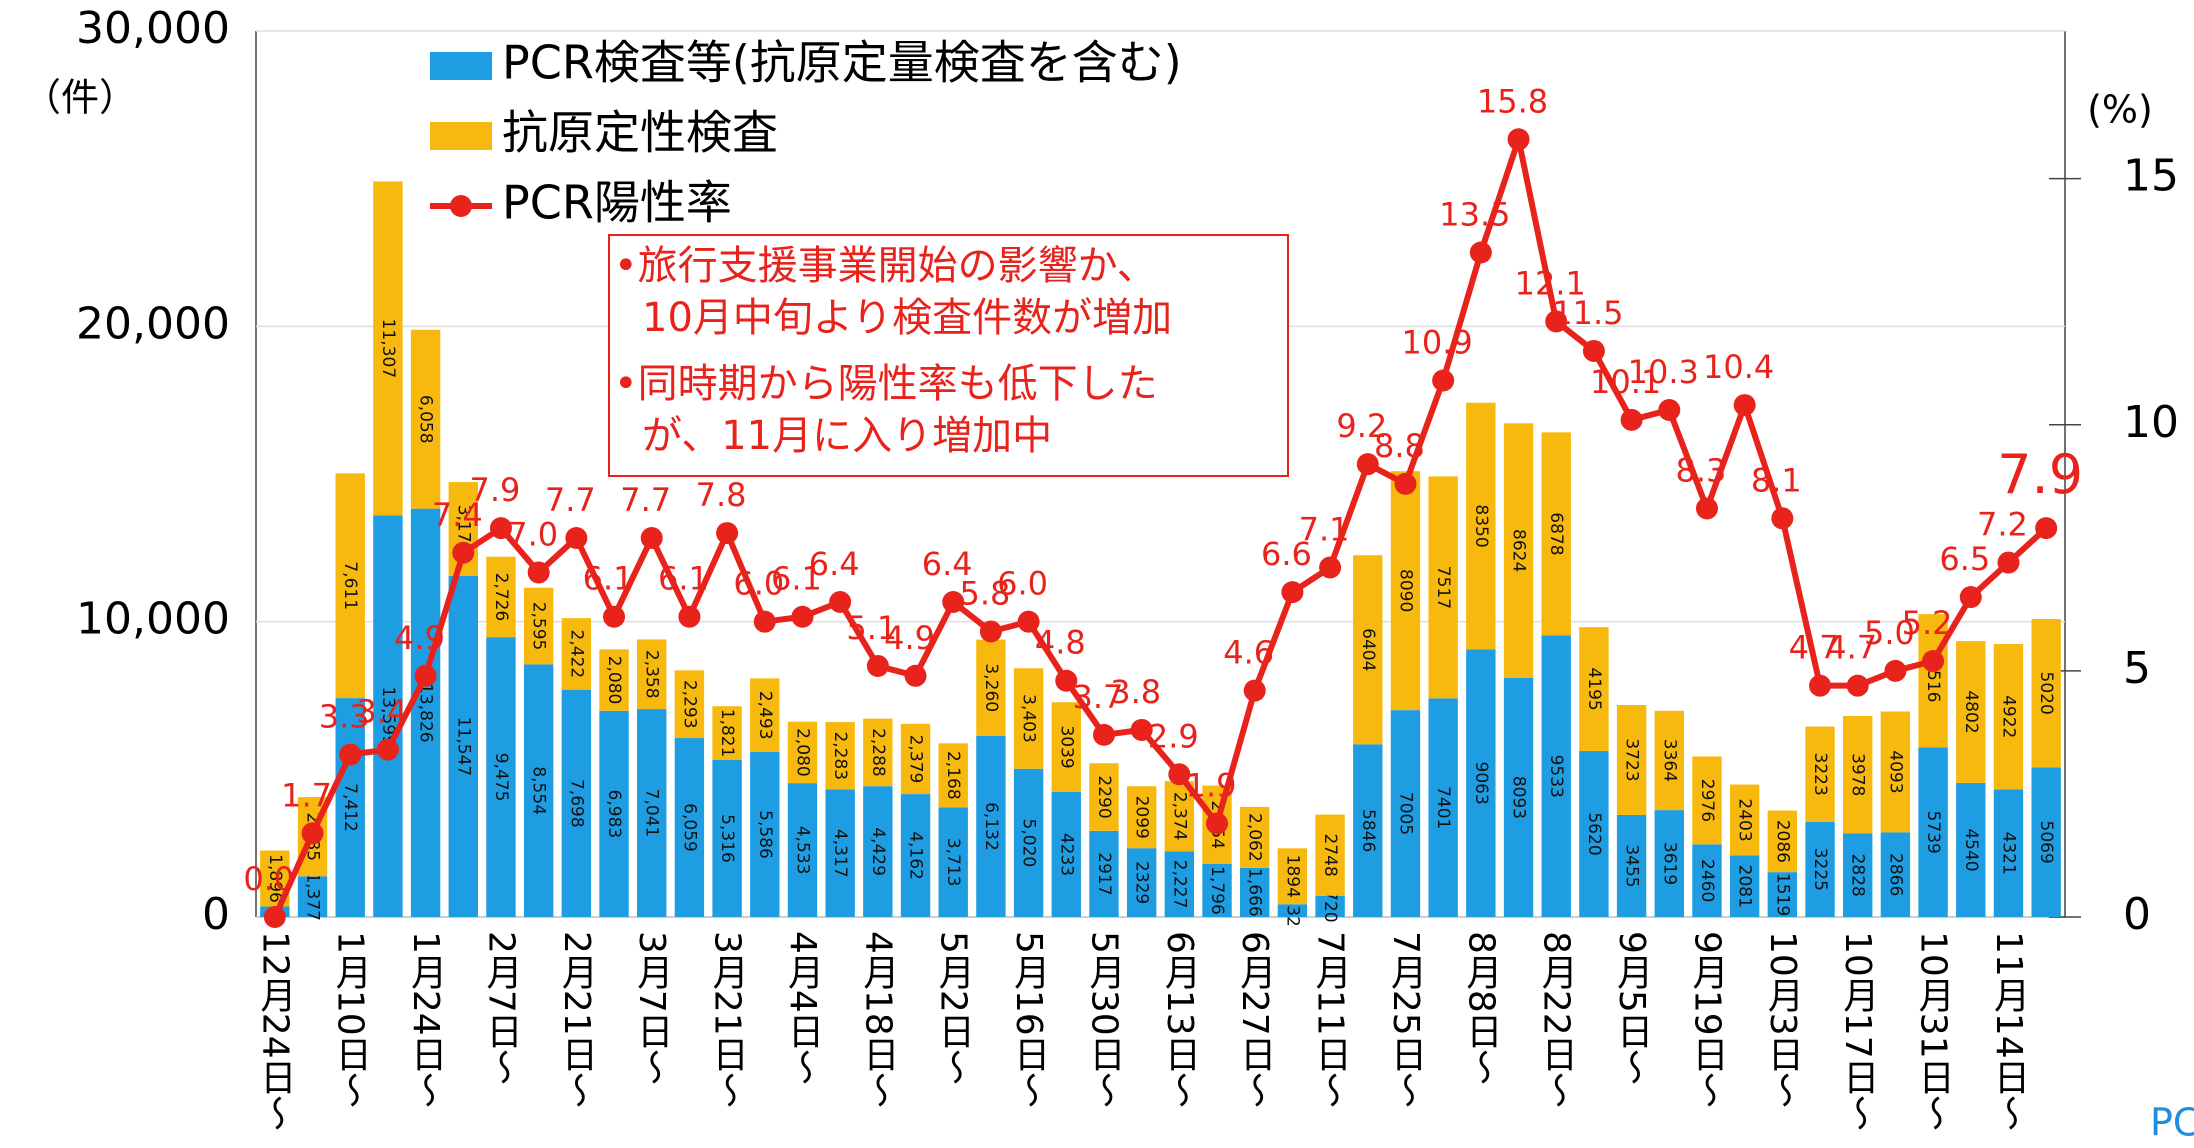 The width and height of the screenshot is (2194, 1148). I want to click on y2-tick-label: 5, so click(2137, 668).